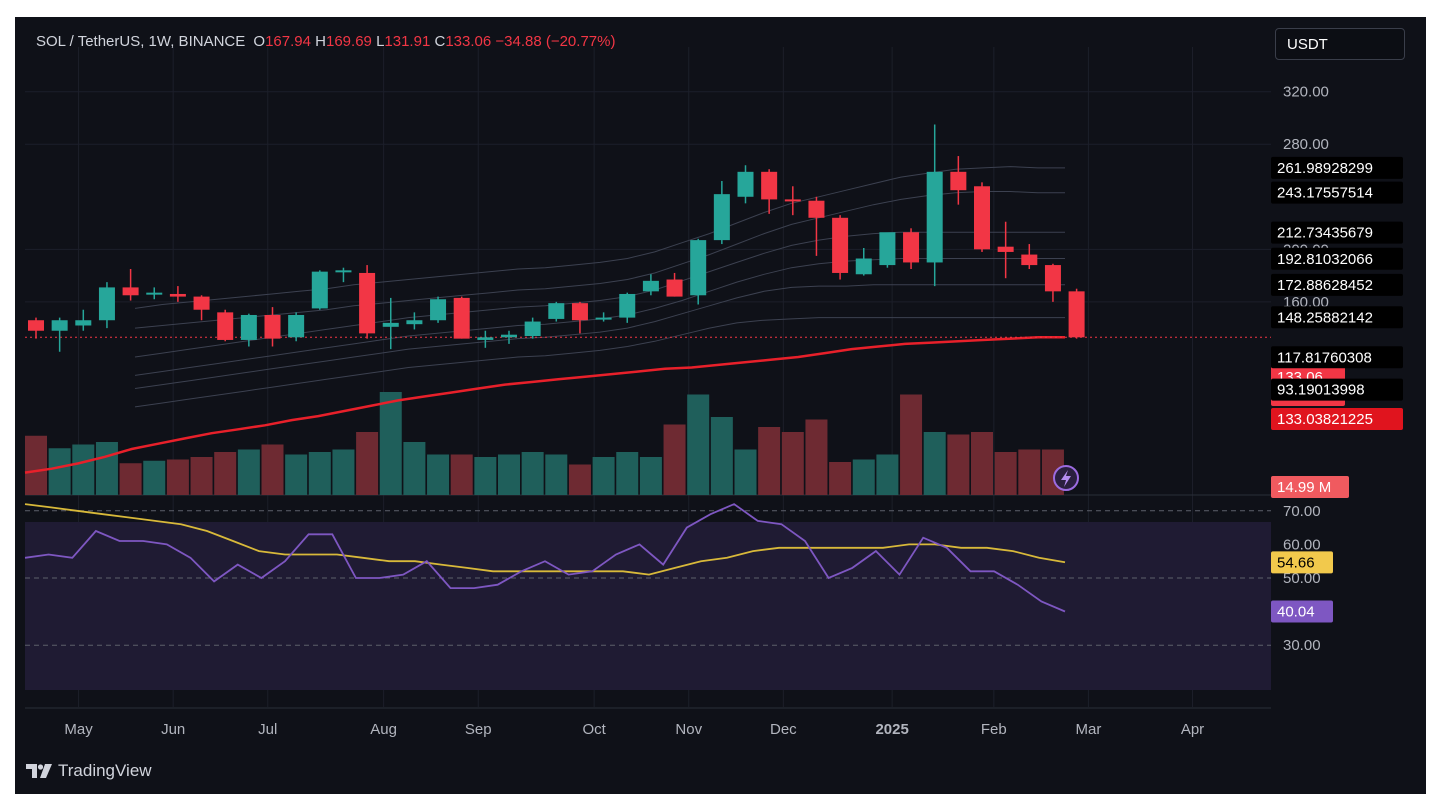 The width and height of the screenshot is (1440, 809). I want to click on band-line-b5, so click(599, 336).